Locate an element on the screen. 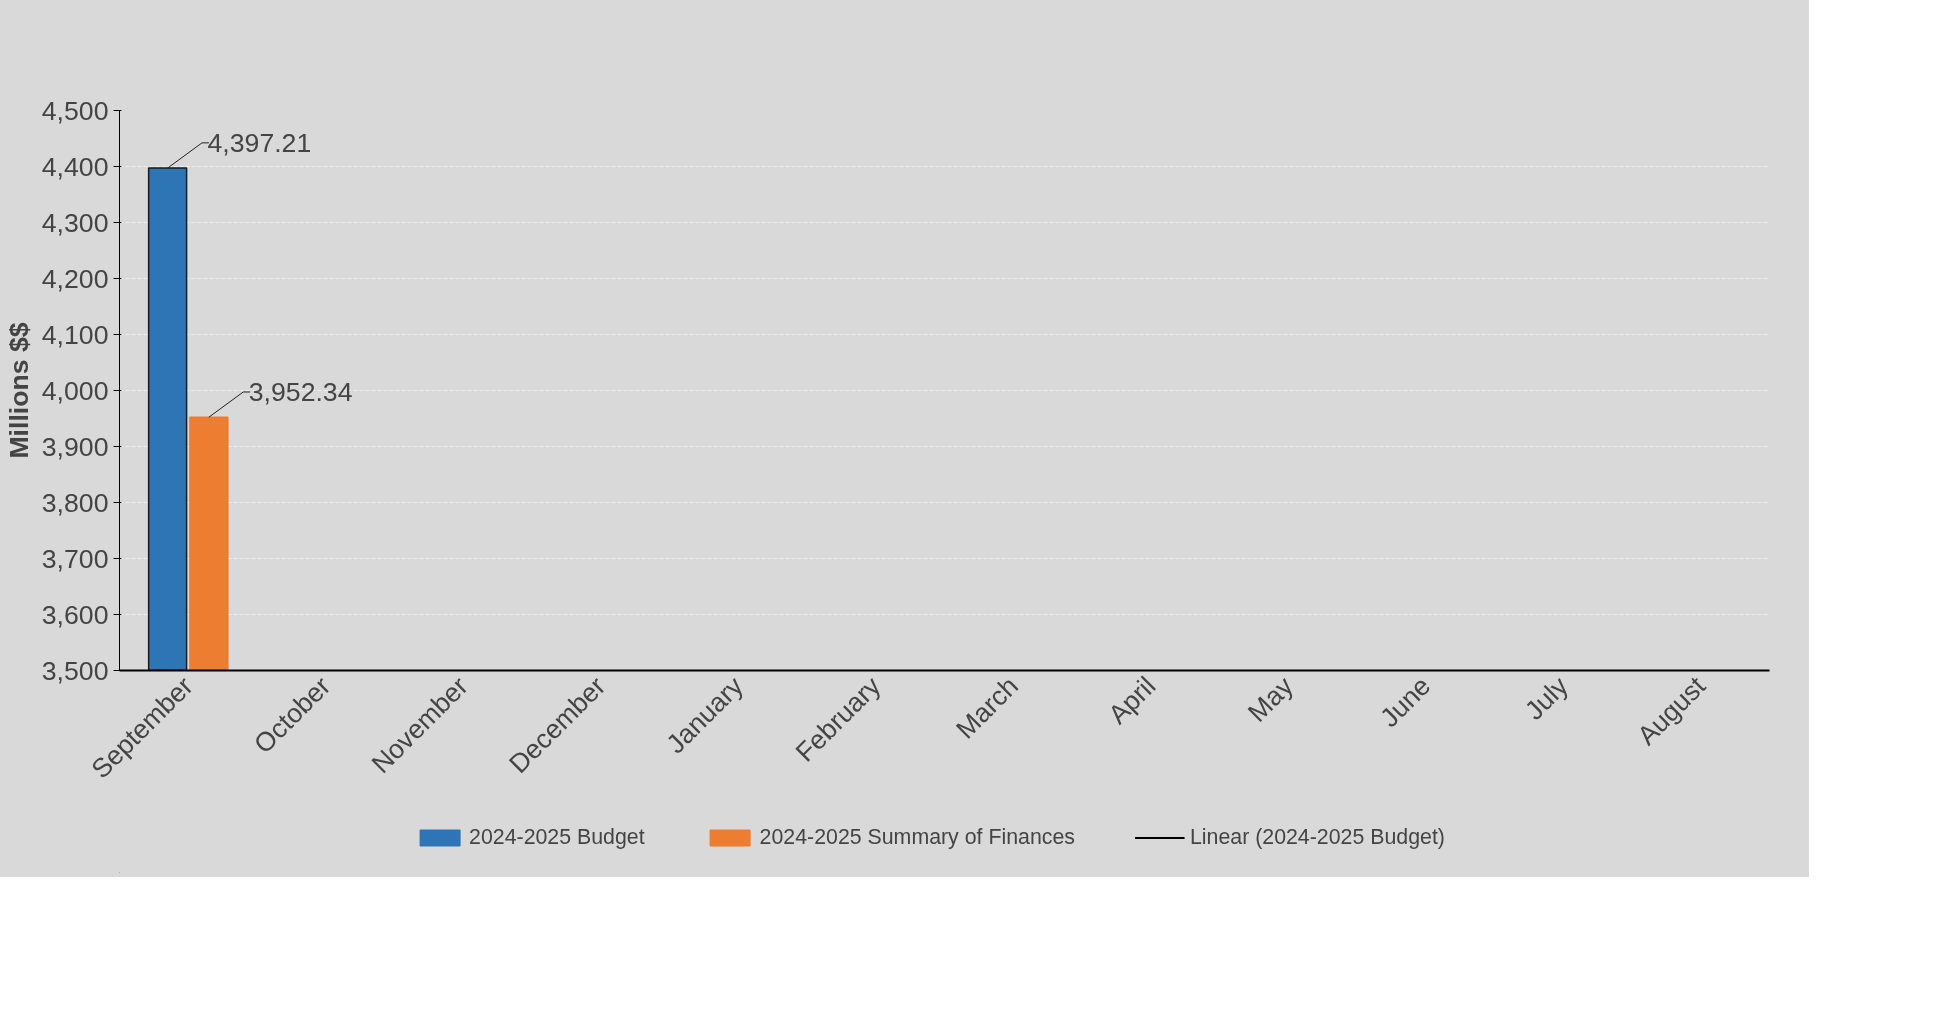 The image size is (1934, 1019). y-tick-label: 3,900 is located at coordinates (75, 446).